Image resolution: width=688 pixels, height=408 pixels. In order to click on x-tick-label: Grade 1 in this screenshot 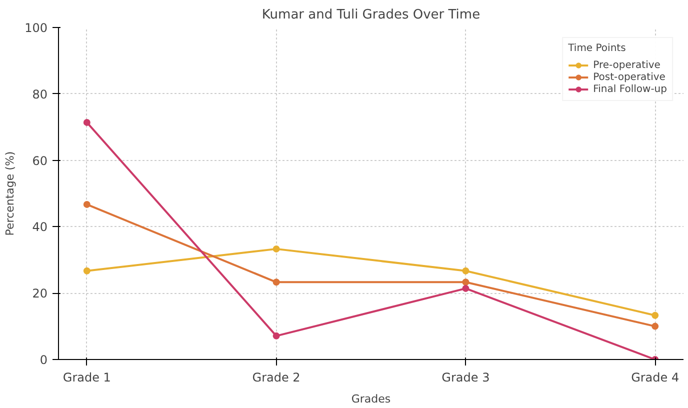, I will do `click(86, 377)`.